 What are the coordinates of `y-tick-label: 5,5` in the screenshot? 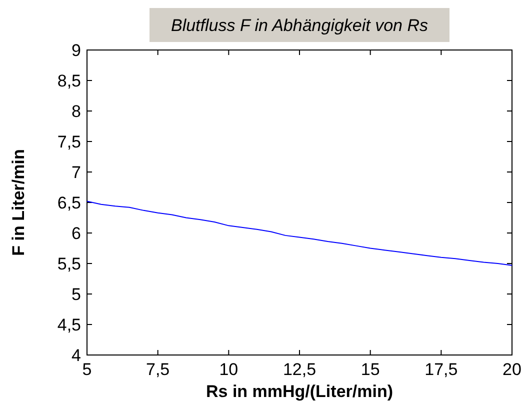 It's located at (69, 264).